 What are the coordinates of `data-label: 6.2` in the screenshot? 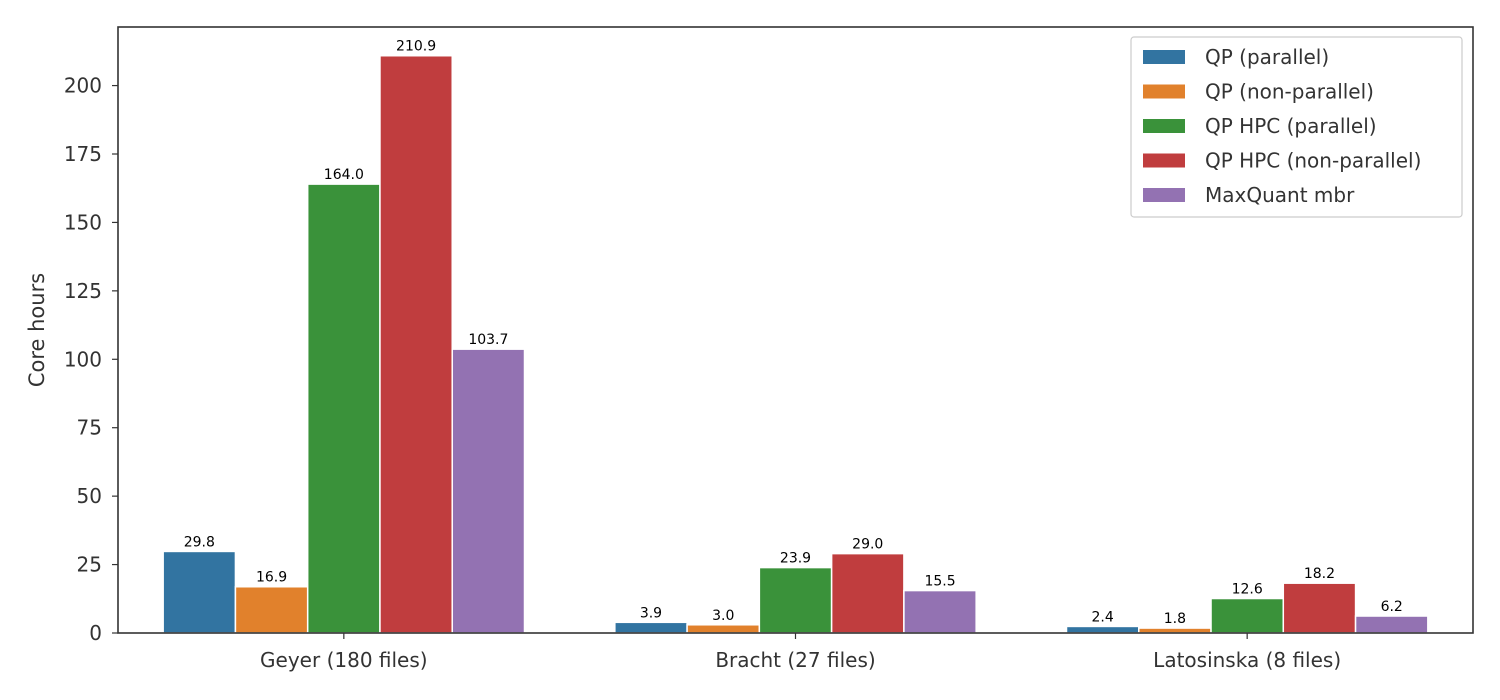 It's located at (1392, 607).